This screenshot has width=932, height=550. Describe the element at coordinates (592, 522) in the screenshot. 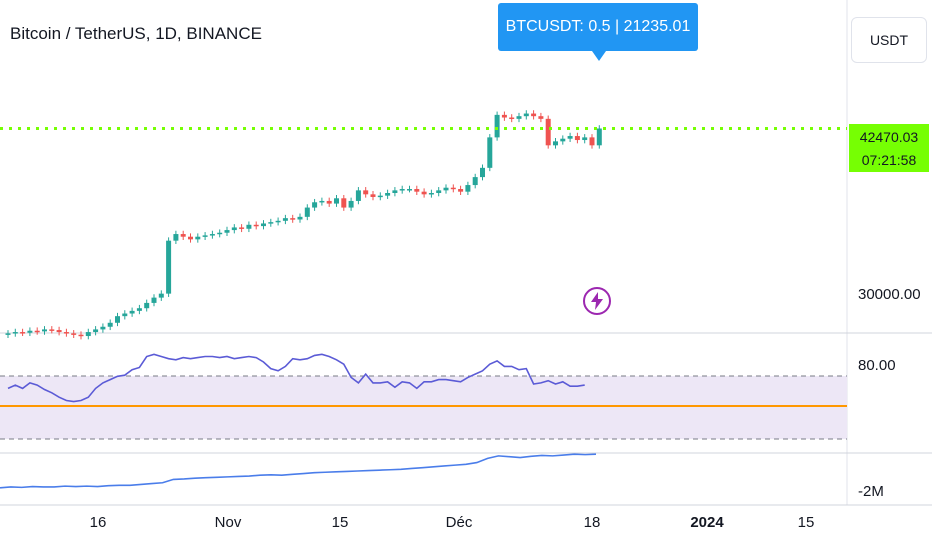

I see `time-tick-label: 18` at that location.